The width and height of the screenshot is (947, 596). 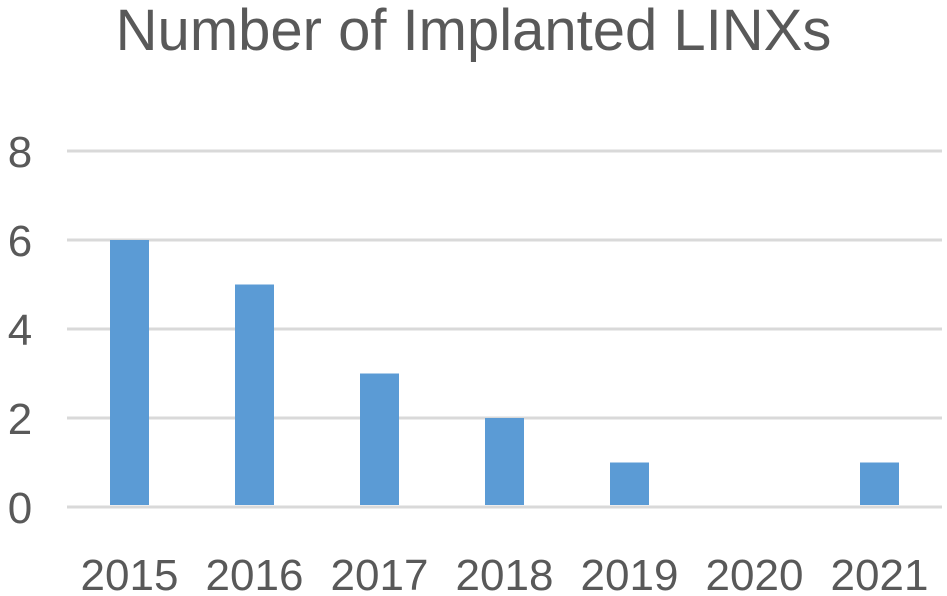 I want to click on x-category-label: 2016, so click(x=255, y=573).